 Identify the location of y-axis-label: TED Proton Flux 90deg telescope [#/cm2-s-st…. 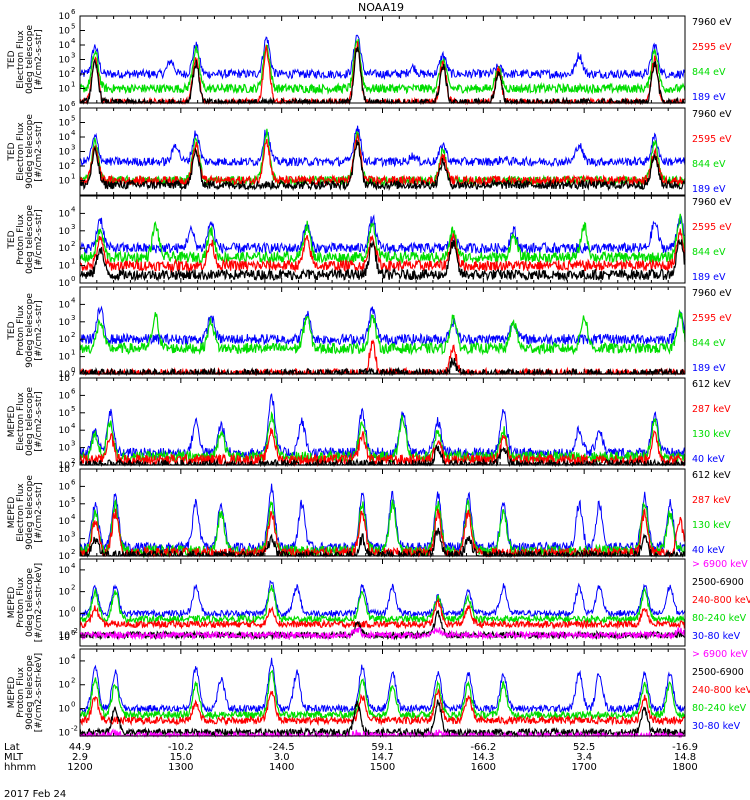
(25, 330).